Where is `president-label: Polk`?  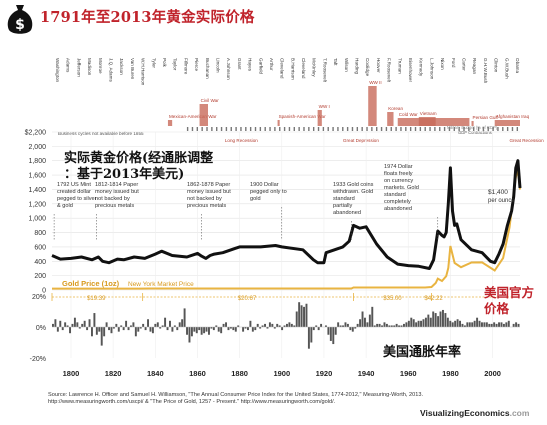
president-label: Polk is located at coordinates (164, 63).